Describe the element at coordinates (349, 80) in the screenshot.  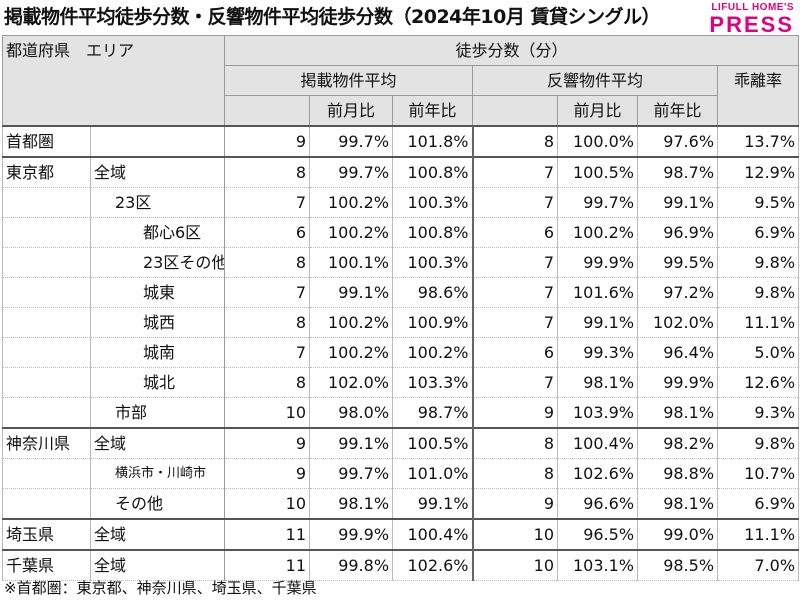
I see `header-listed: 掲載物件平均` at that location.